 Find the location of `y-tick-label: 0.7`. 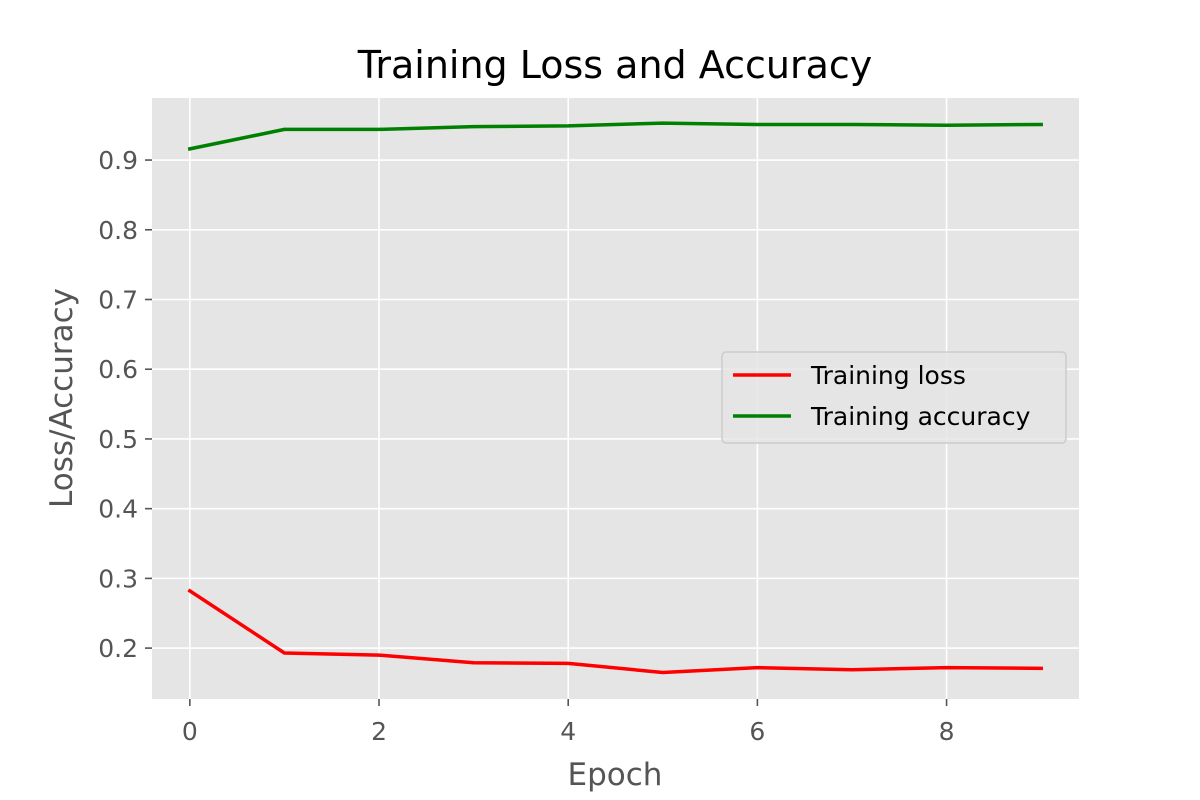

y-tick-label: 0.7 is located at coordinates (118, 299).